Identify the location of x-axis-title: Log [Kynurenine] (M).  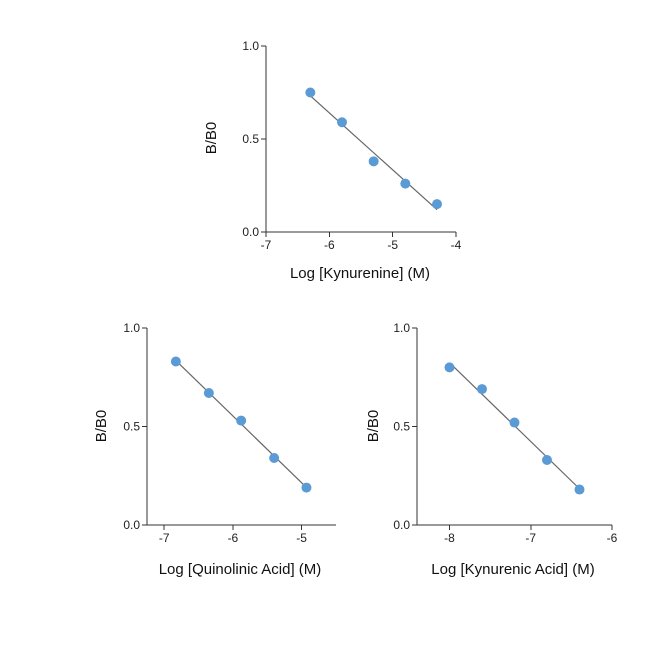
(360, 273).